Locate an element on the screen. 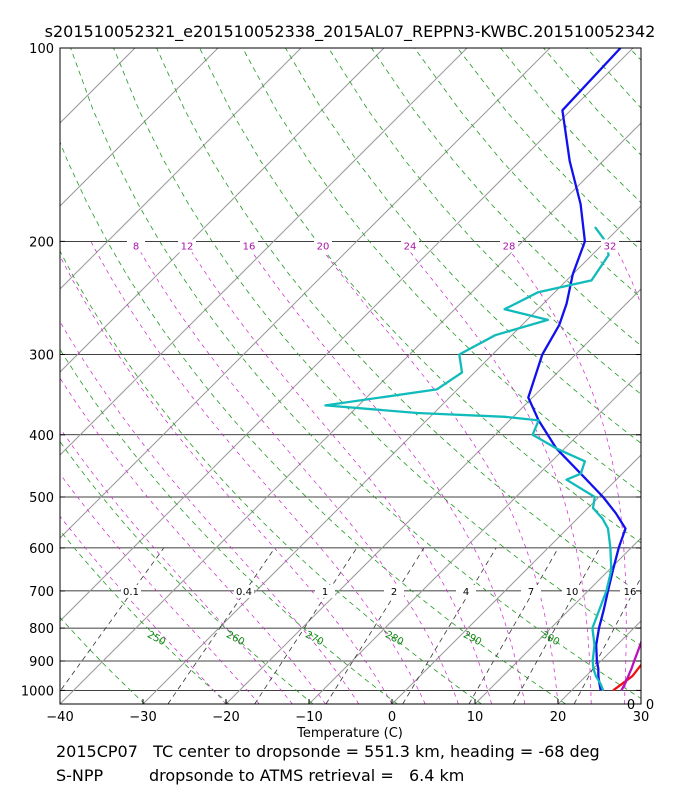 The height and width of the screenshot is (800, 700). moist-adiabat-label-1: 12 is located at coordinates (187, 246).